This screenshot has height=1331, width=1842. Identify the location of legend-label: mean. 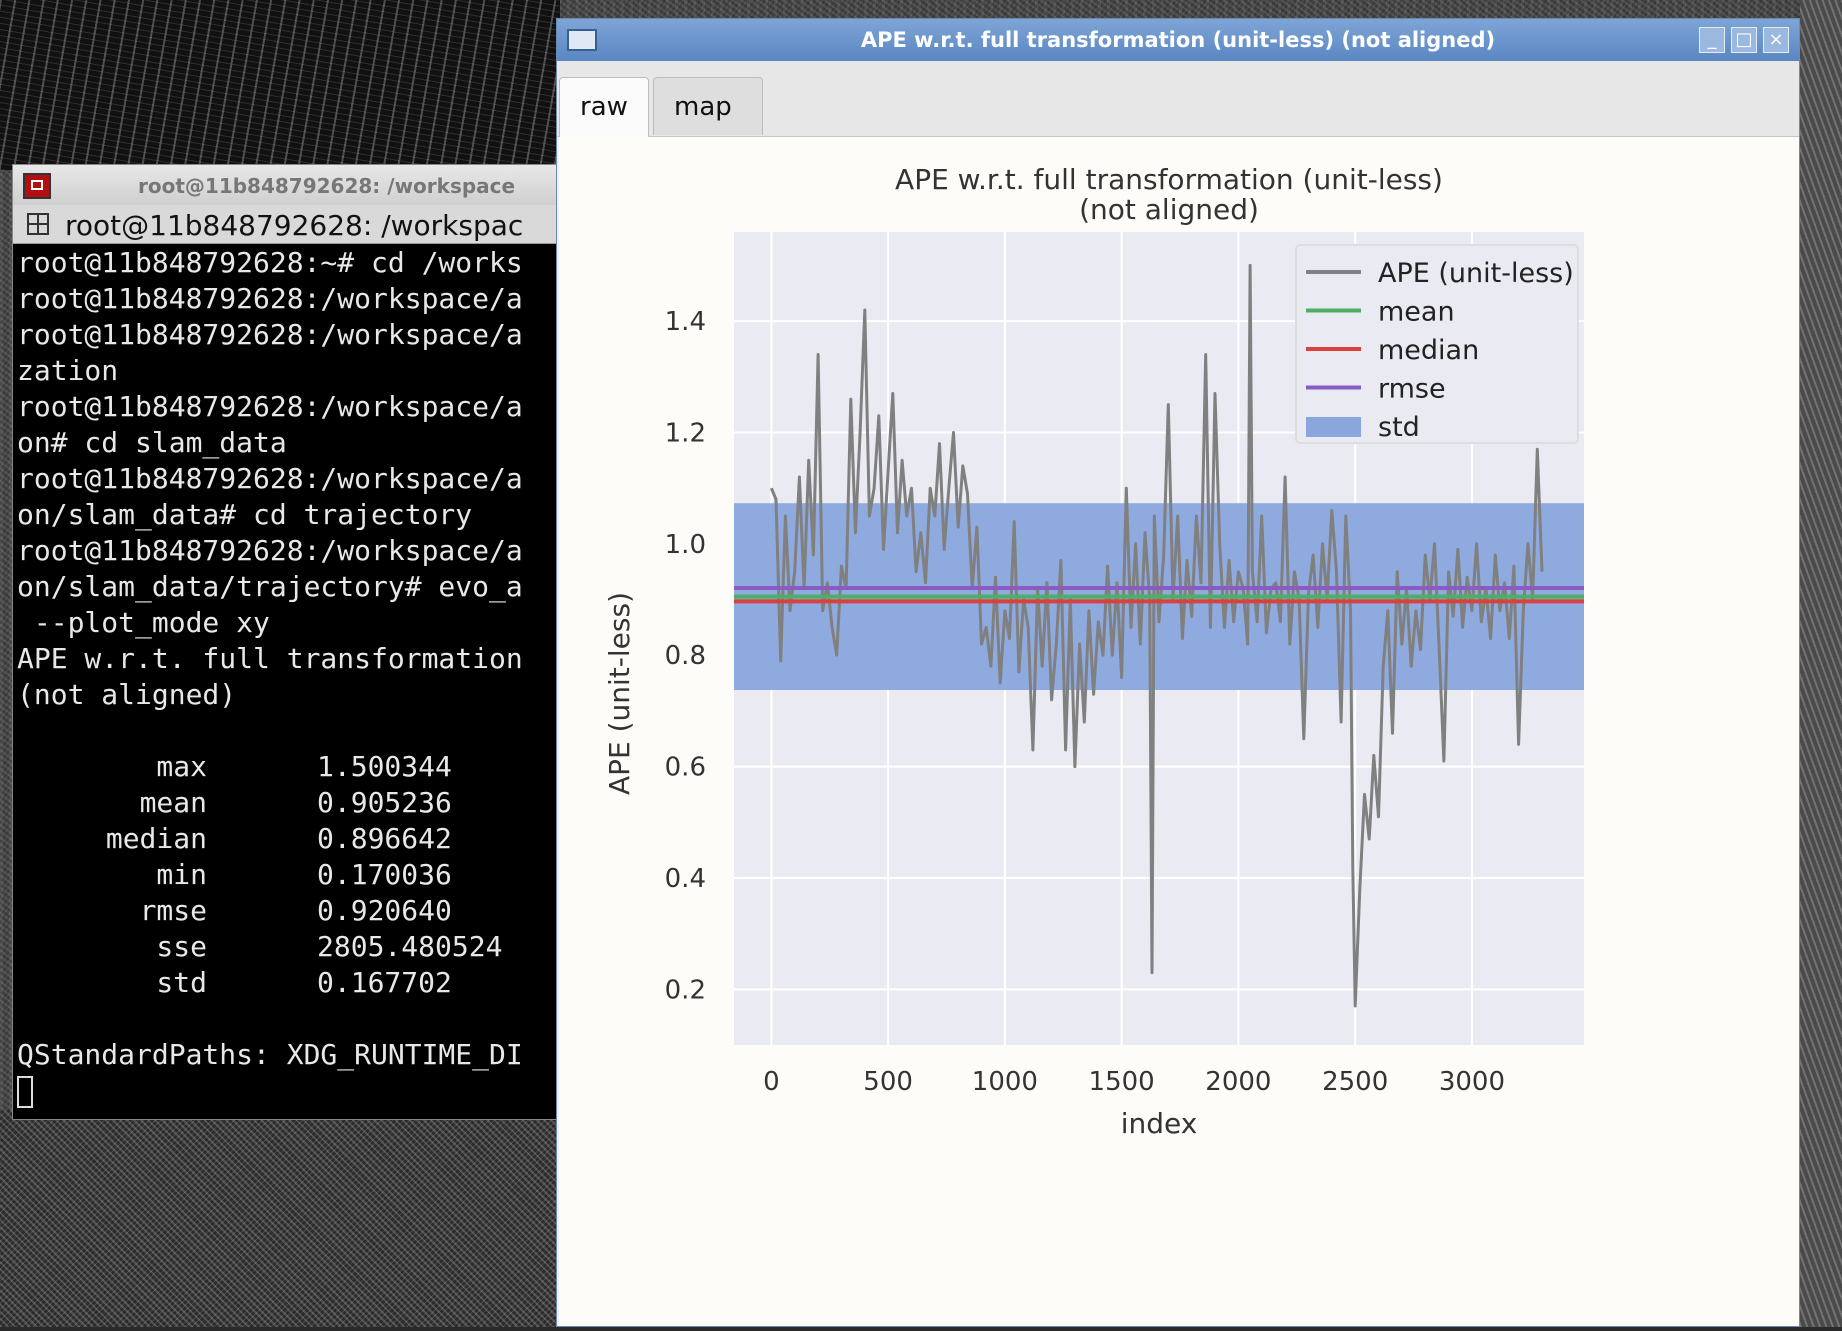
(1416, 312).